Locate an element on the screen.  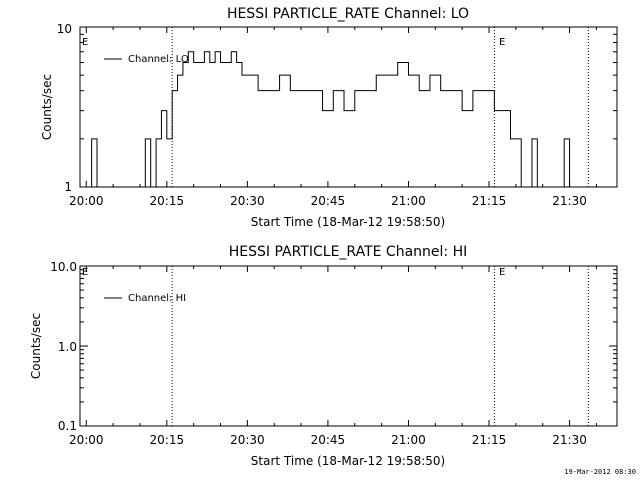
y-tick-label: 1 is located at coordinates (68, 187).